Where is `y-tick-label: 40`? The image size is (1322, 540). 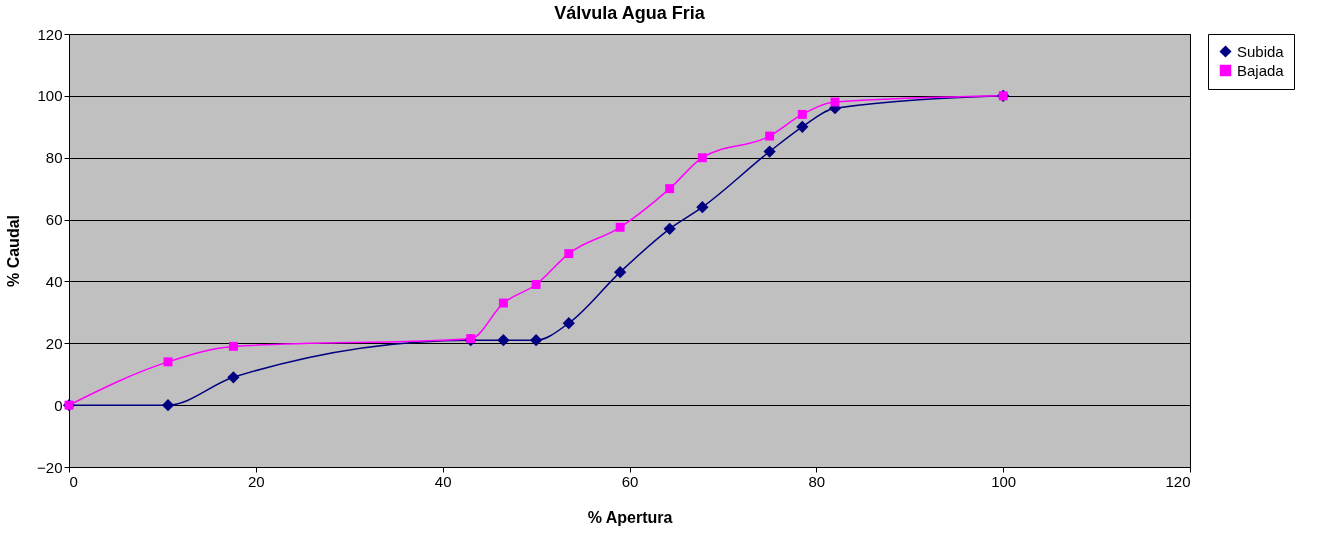 y-tick-label: 40 is located at coordinates (54, 281).